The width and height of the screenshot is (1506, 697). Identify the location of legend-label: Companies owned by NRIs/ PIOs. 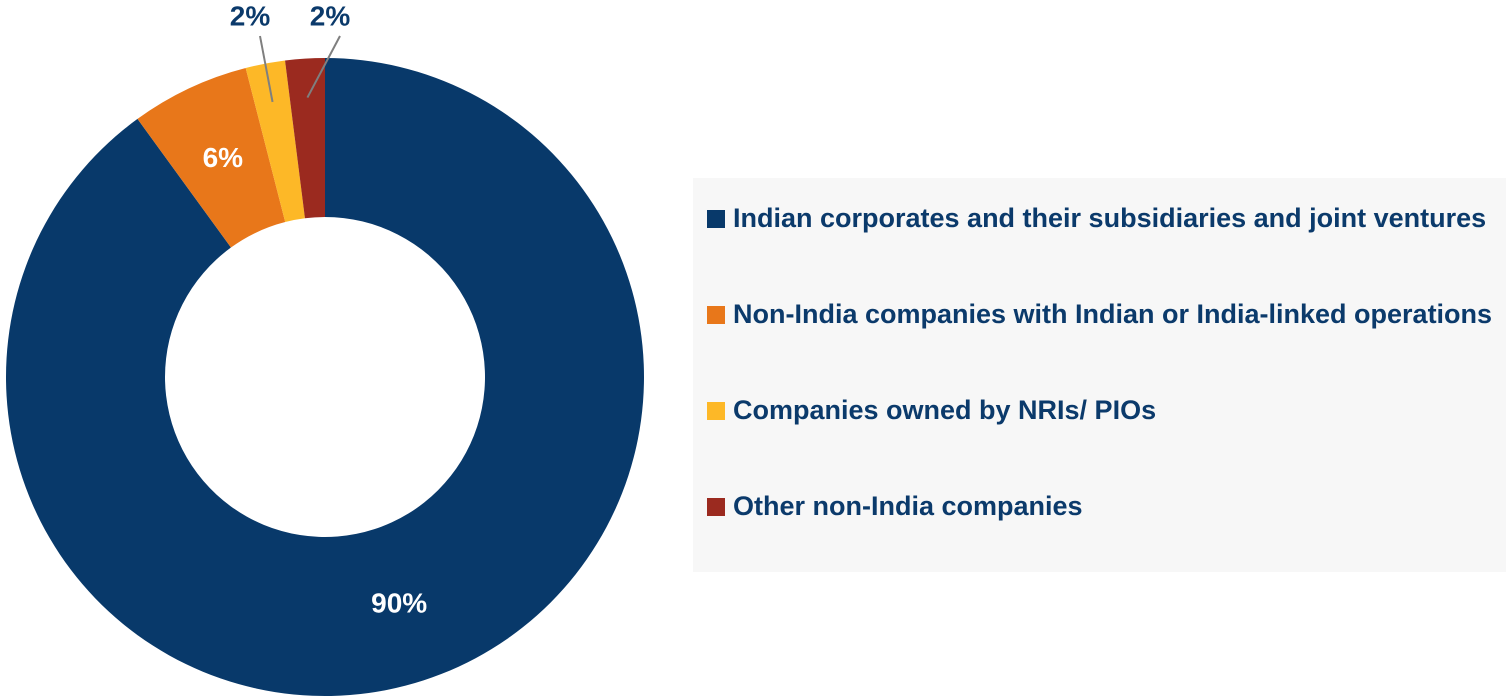
(945, 410).